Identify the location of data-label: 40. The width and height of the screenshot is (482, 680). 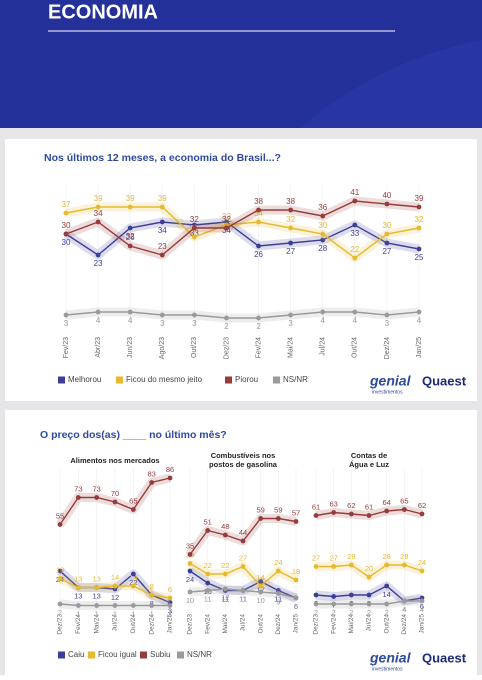
(386, 195).